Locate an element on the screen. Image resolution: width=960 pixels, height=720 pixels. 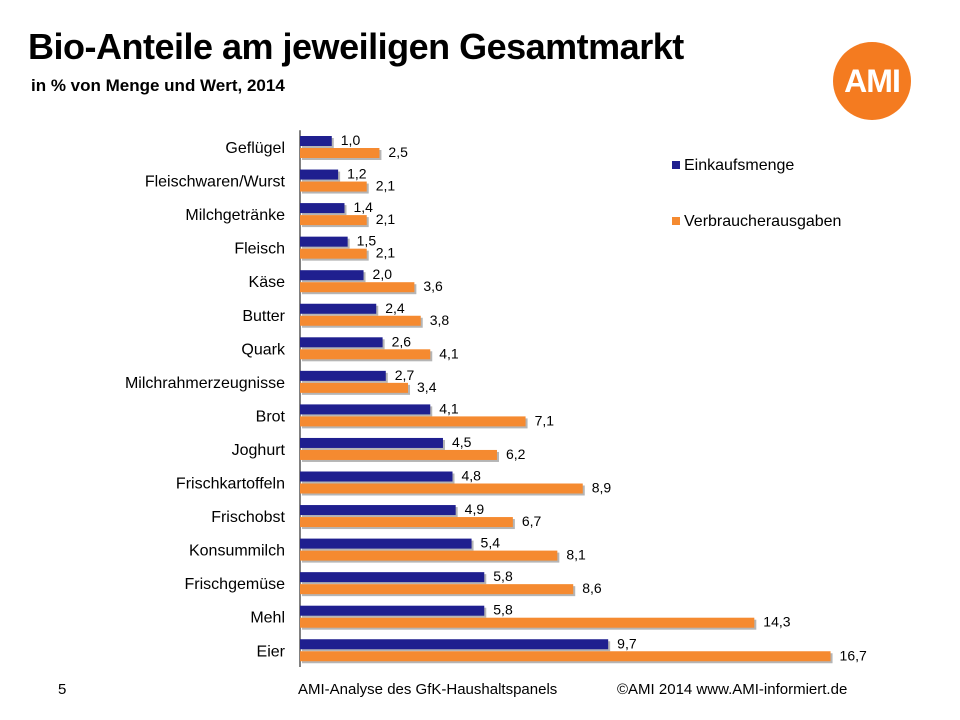
data-label-einkaufsmenge-milchrahmerzeugnisse: 2,7 is located at coordinates (405, 375).